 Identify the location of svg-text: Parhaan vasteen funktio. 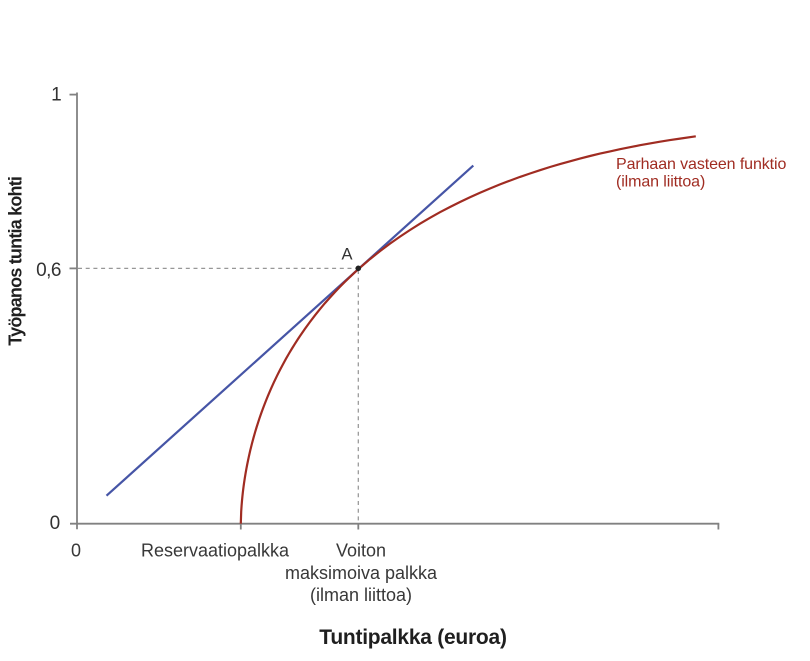
(701, 164).